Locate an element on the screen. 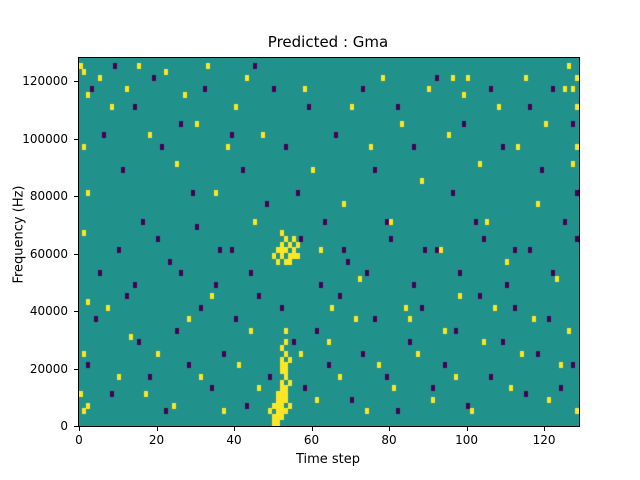 The height and width of the screenshot is (480, 640). x-tick-label: 80 is located at coordinates (389, 440).